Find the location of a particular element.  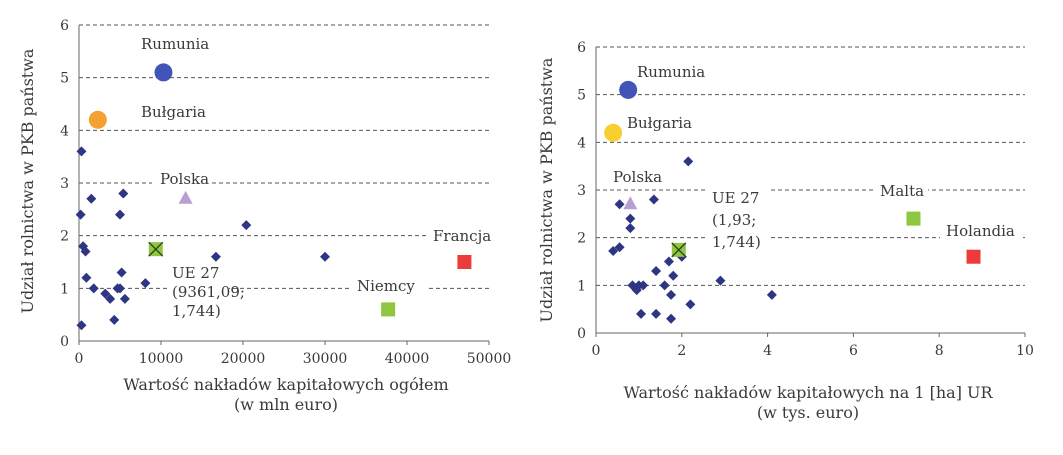

left-label-bulgaria: Bułgaria is located at coordinates (173, 112).